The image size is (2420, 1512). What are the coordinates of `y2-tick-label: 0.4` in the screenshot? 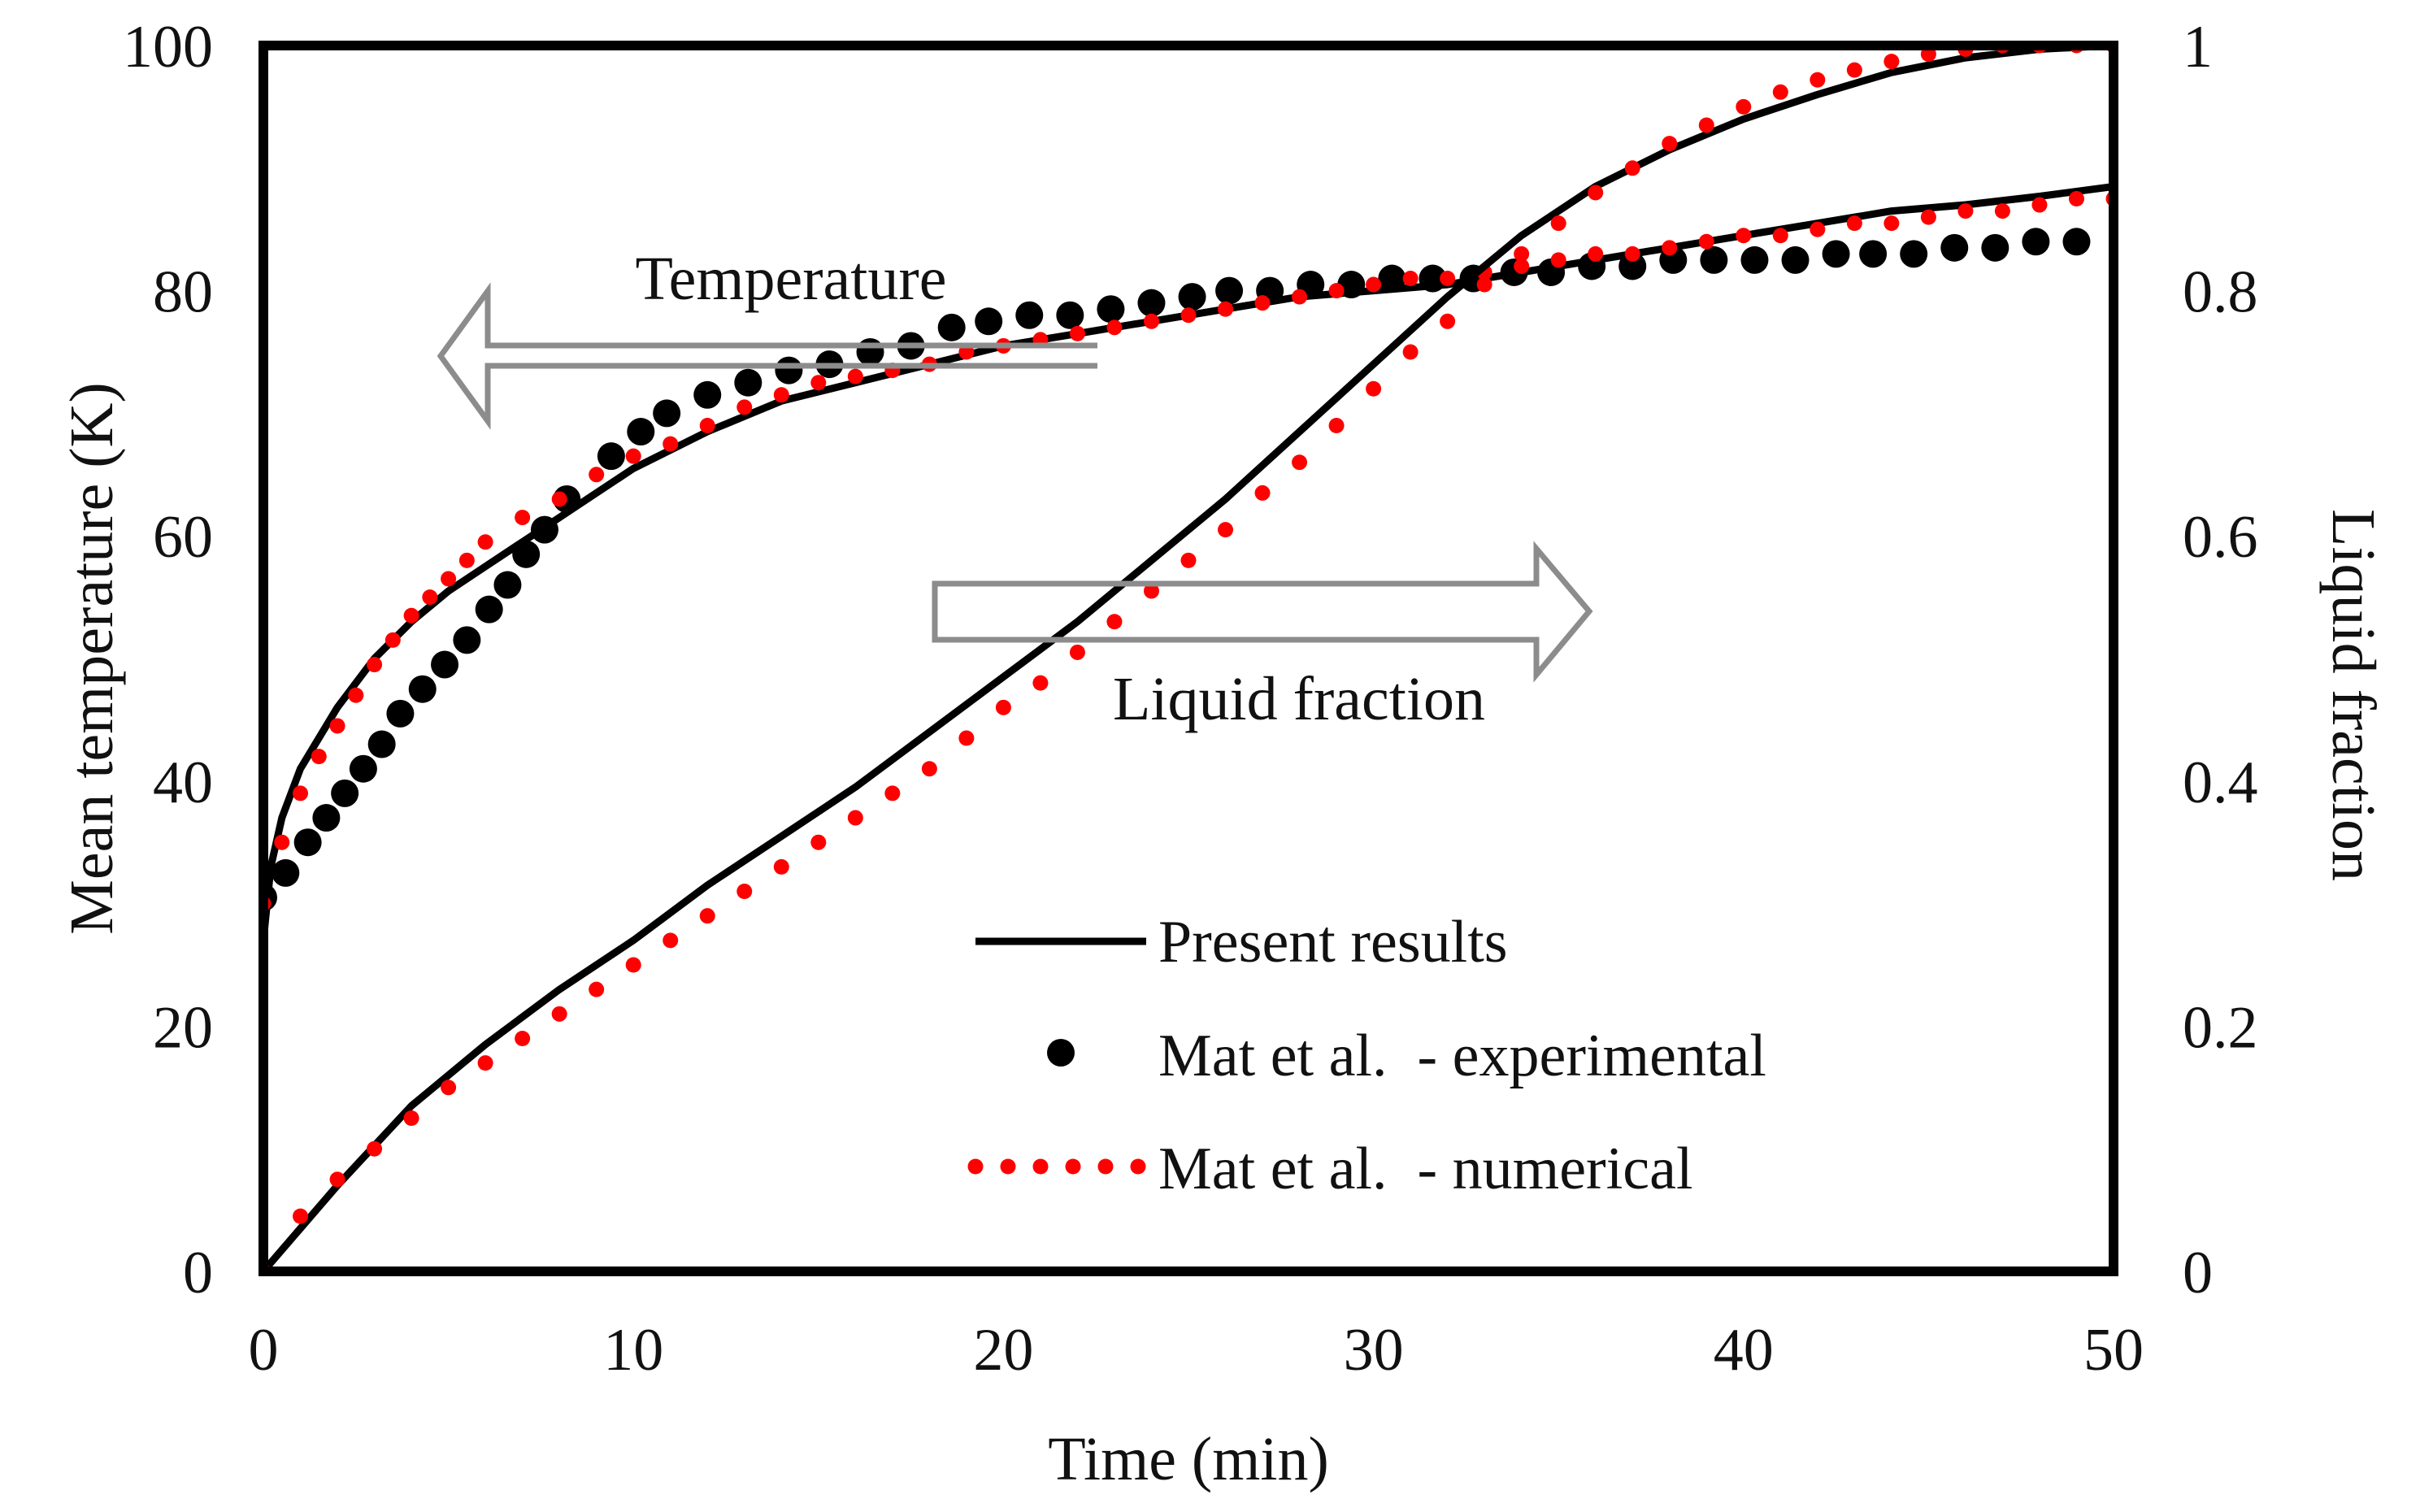 It's located at (2220, 782).